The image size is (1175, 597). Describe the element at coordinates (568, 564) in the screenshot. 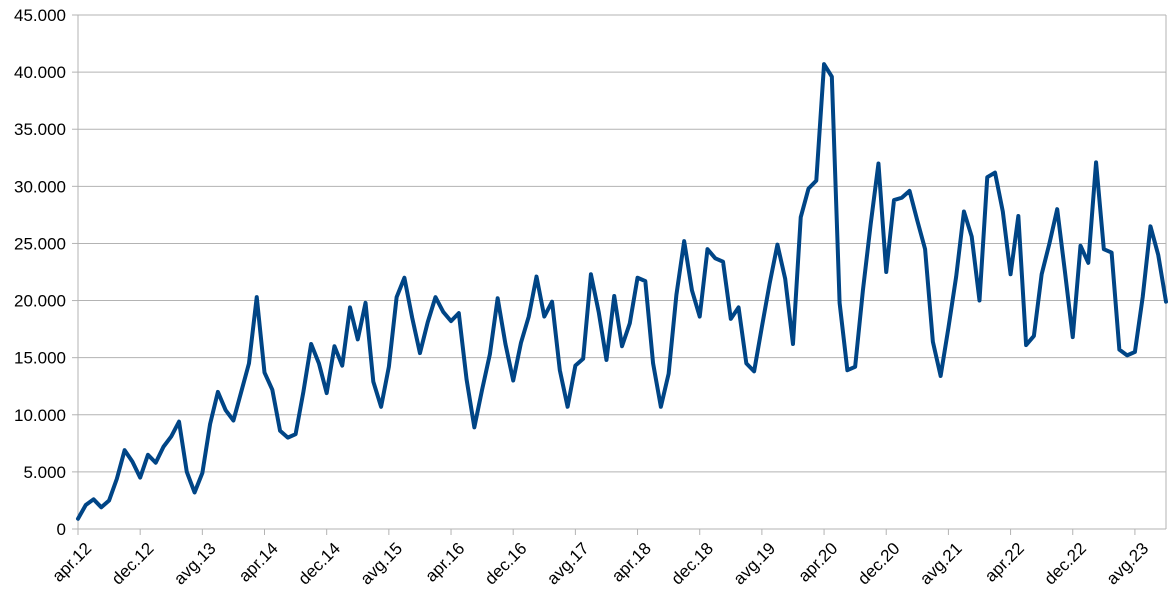

I see `x-tick-label: avg.17` at that location.